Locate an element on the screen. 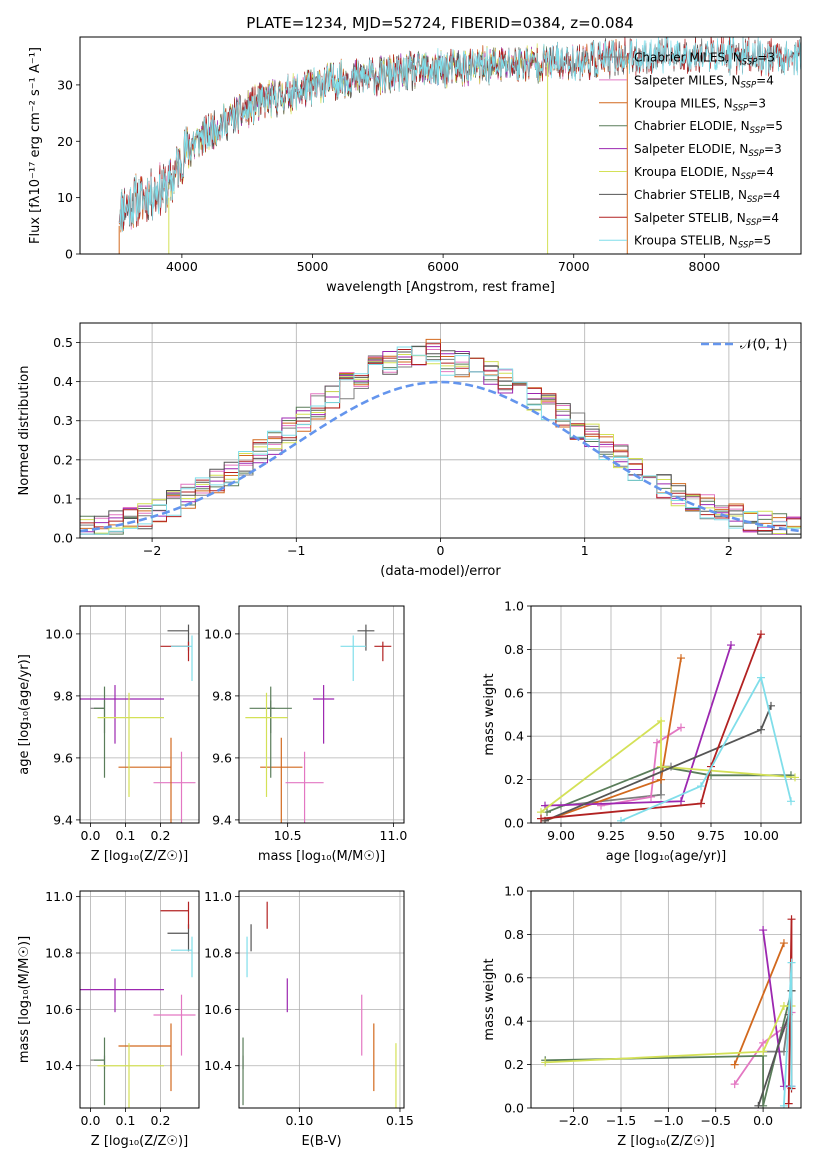  y-tick-label: 20 is located at coordinates (65, 141).